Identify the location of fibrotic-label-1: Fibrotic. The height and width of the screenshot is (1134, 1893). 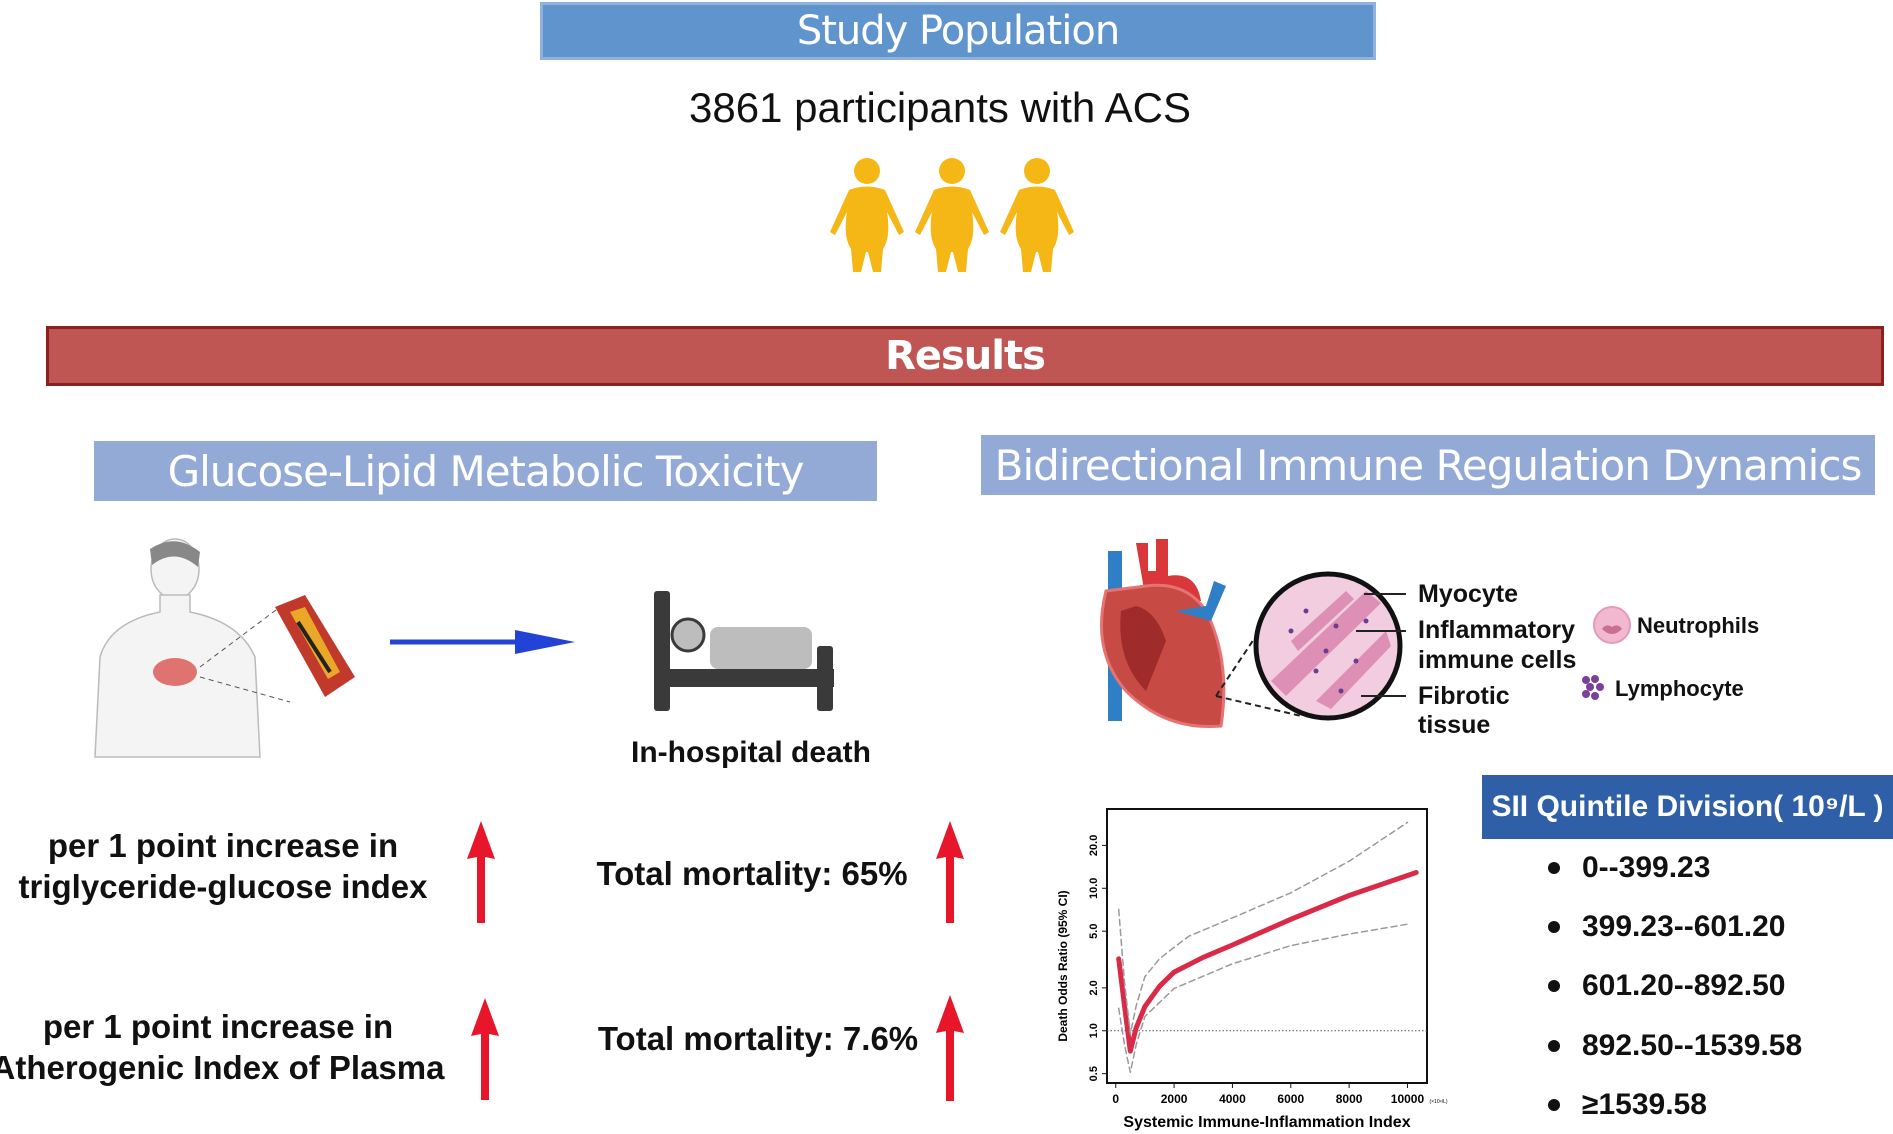
(1464, 696).